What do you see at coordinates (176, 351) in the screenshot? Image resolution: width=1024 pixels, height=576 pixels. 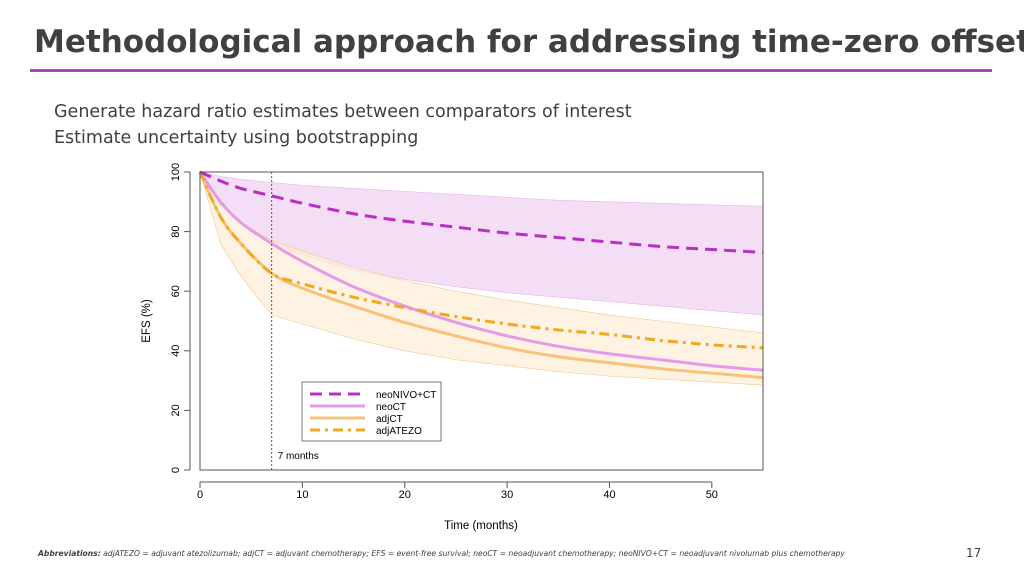 I see `y-tick-label: 40` at bounding box center [176, 351].